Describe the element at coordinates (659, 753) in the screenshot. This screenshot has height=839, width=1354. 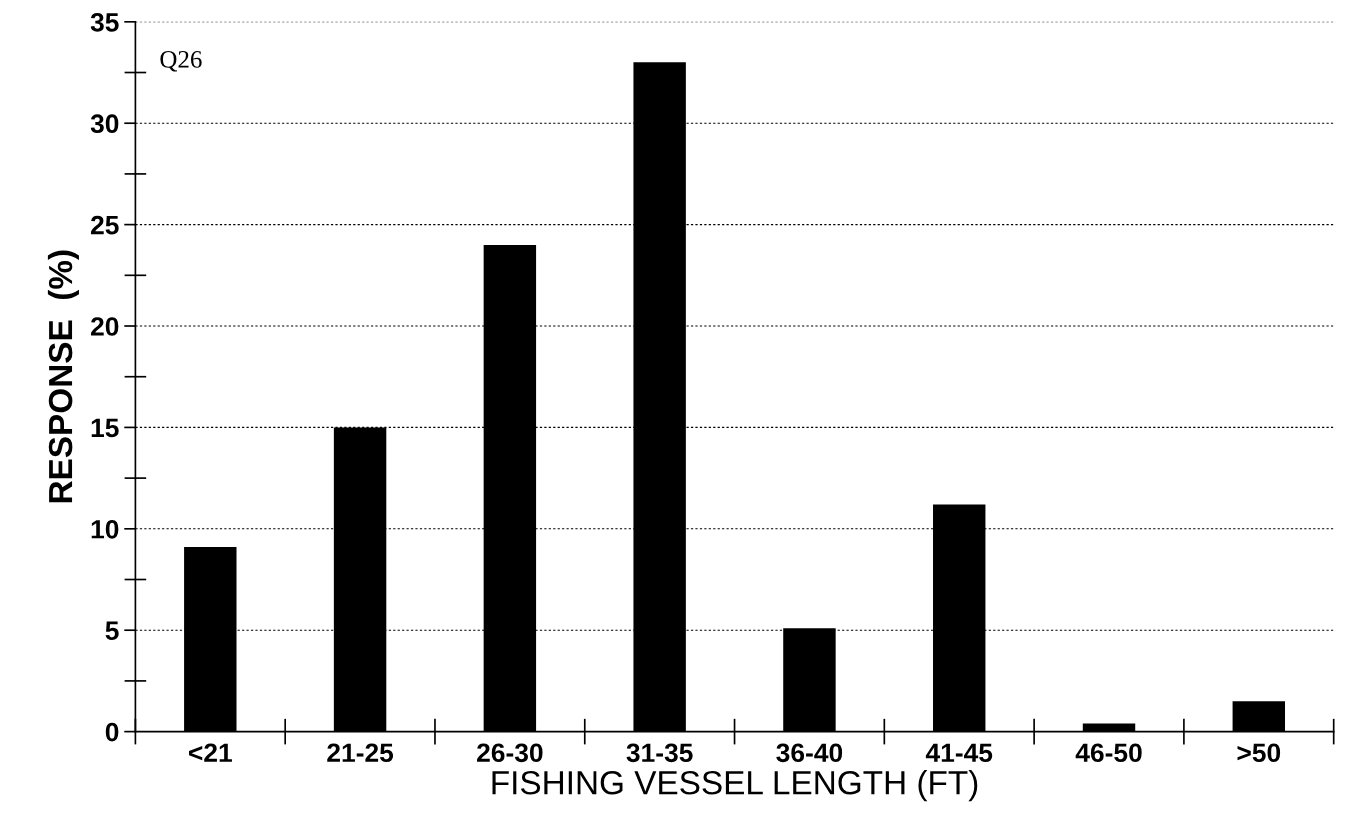
I see `x-tick-label: 31-35` at that location.